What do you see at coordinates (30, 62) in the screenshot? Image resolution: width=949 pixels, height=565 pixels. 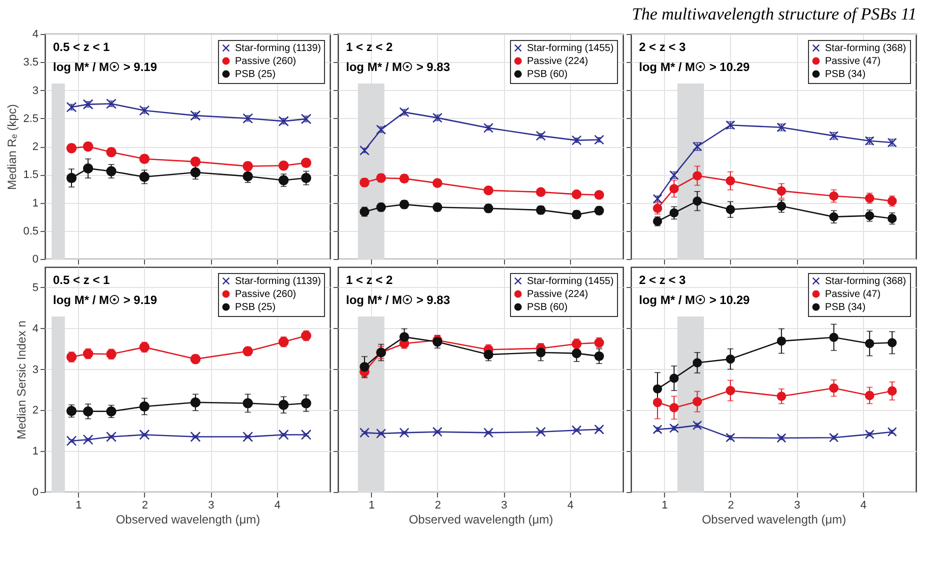 I see `y-tick-label: 3.5` at bounding box center [30, 62].